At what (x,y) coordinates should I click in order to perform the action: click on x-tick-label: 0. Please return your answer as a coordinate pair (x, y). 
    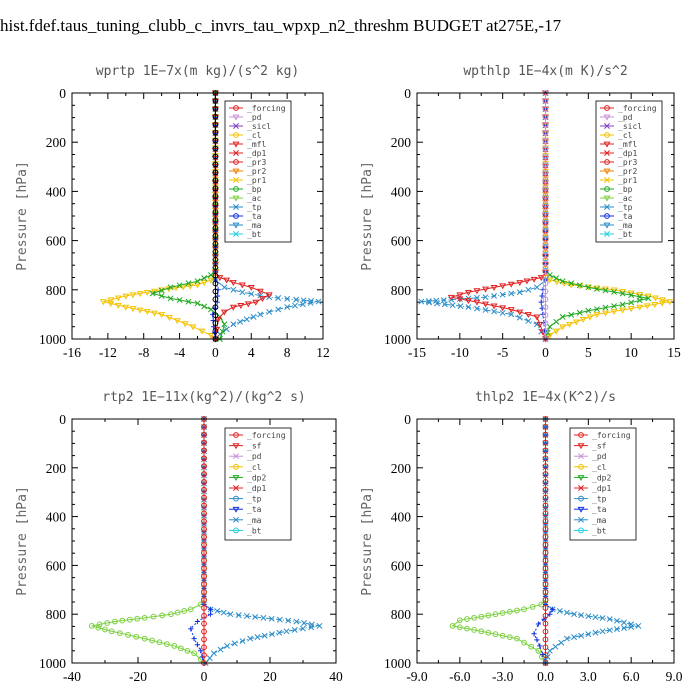
    Looking at the image, I should click on (215, 352).